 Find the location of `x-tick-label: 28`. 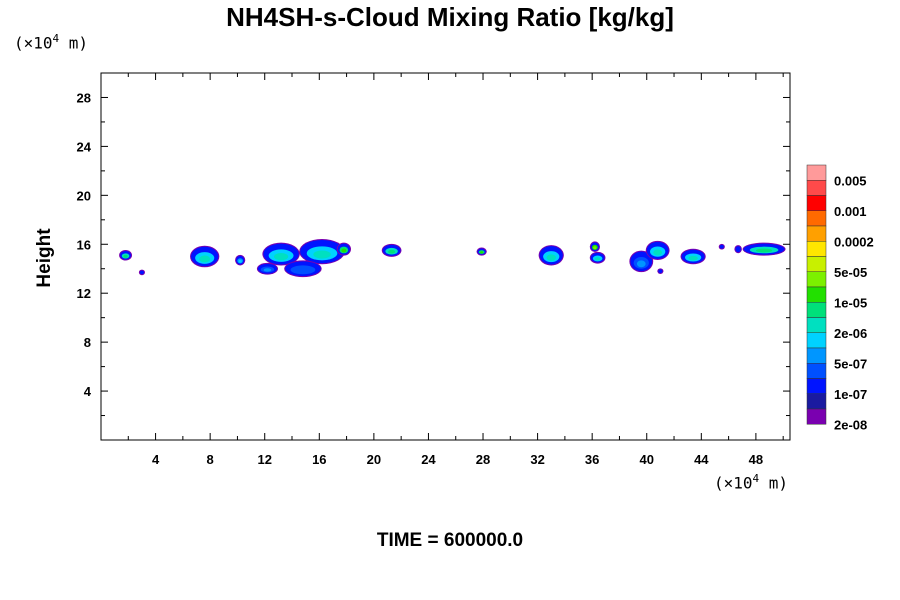

x-tick-label: 28 is located at coordinates (483, 459).